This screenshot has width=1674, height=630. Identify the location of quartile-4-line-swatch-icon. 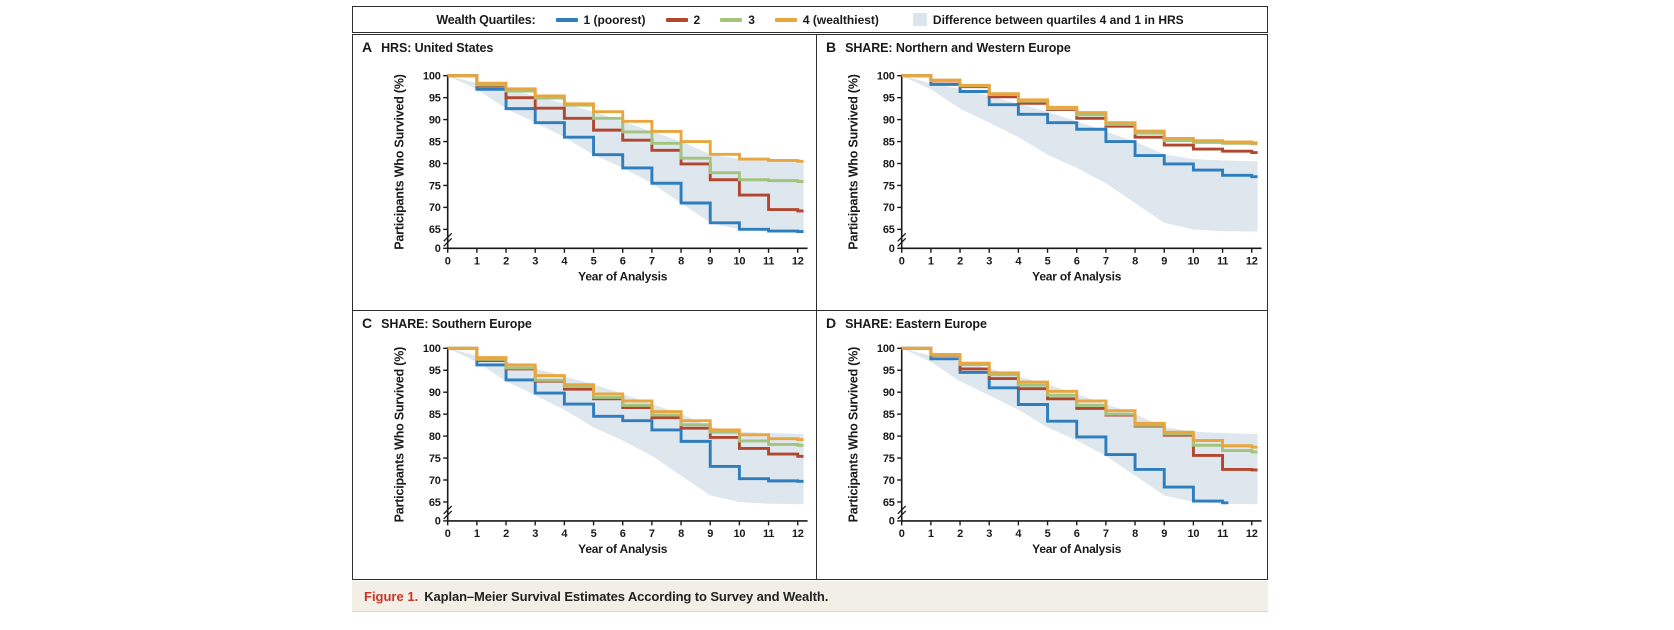
(785, 19).